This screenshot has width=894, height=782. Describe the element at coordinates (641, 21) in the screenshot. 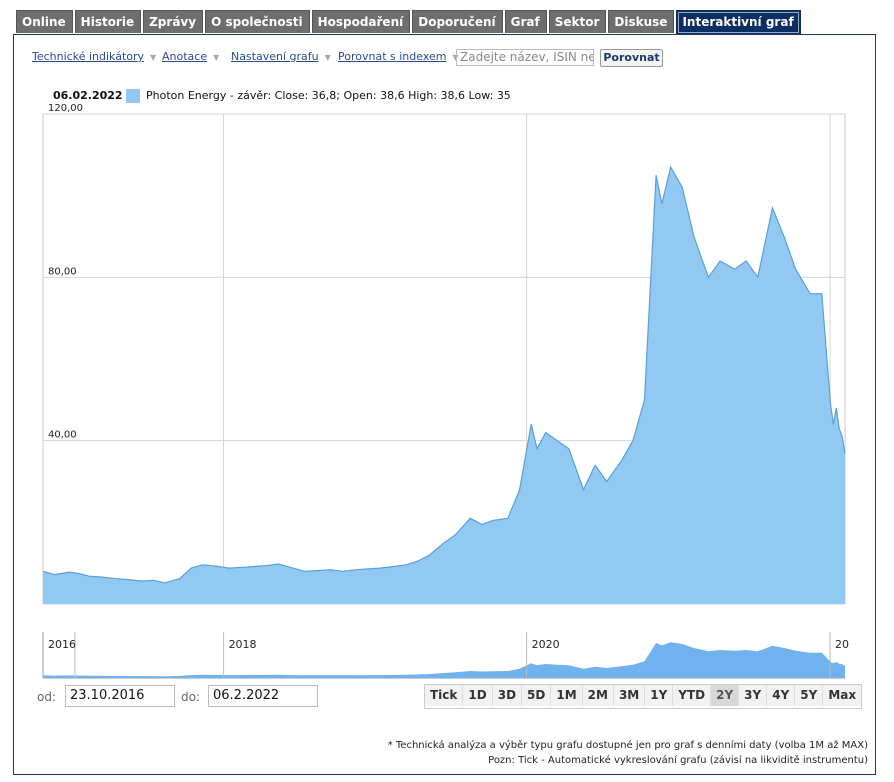

I see `tab-diskuse: Diskuse` at that location.